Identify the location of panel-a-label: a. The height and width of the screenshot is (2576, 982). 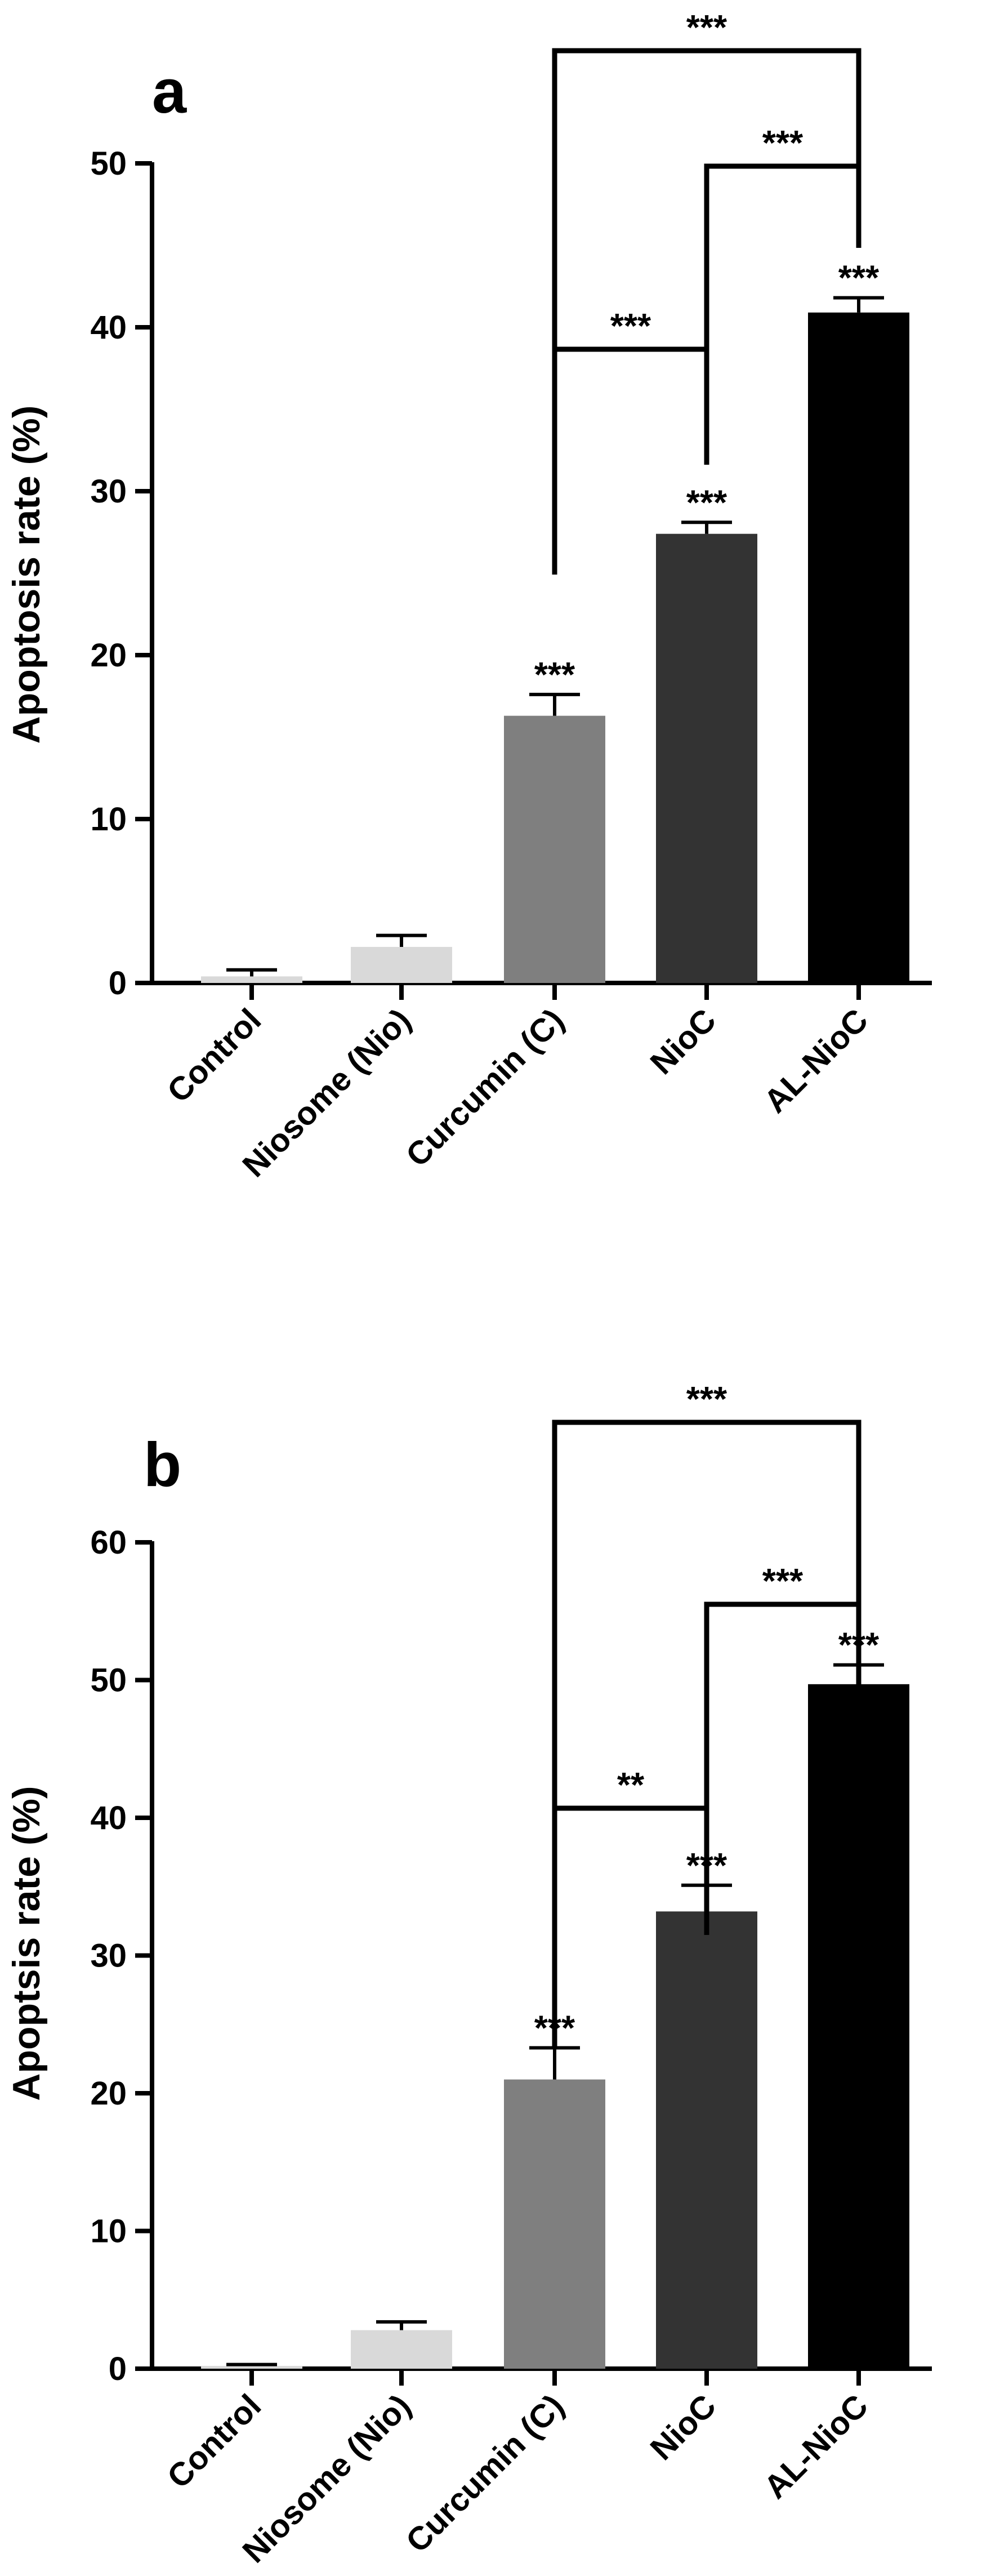
(169, 91).